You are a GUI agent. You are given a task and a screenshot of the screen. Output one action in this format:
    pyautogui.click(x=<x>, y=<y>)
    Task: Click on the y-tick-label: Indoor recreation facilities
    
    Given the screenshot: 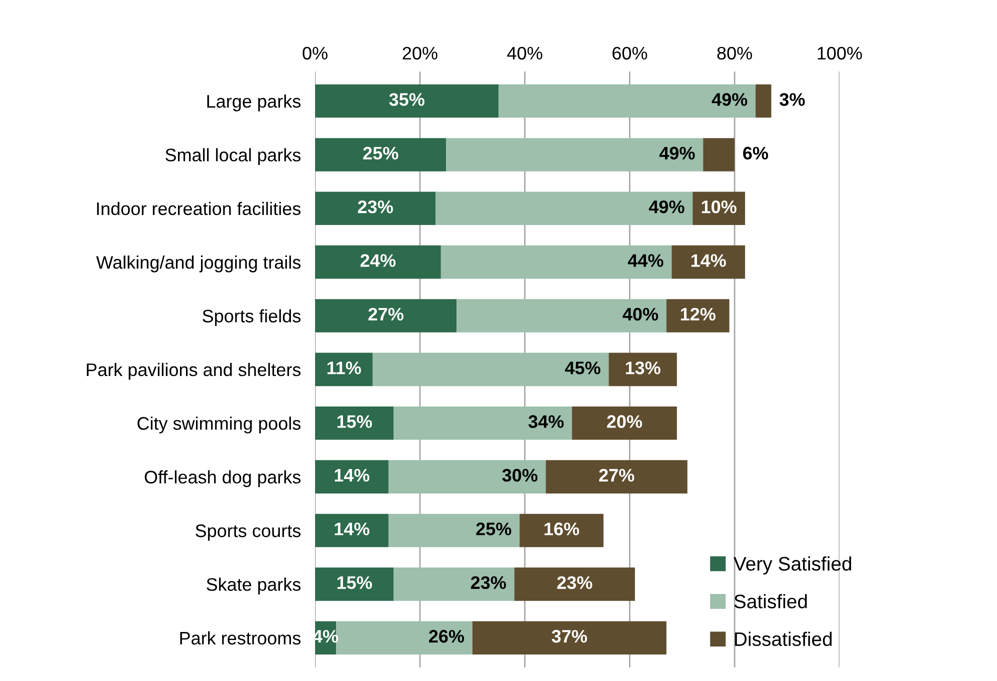 What is the action you would take?
    pyautogui.click(x=199, y=209)
    